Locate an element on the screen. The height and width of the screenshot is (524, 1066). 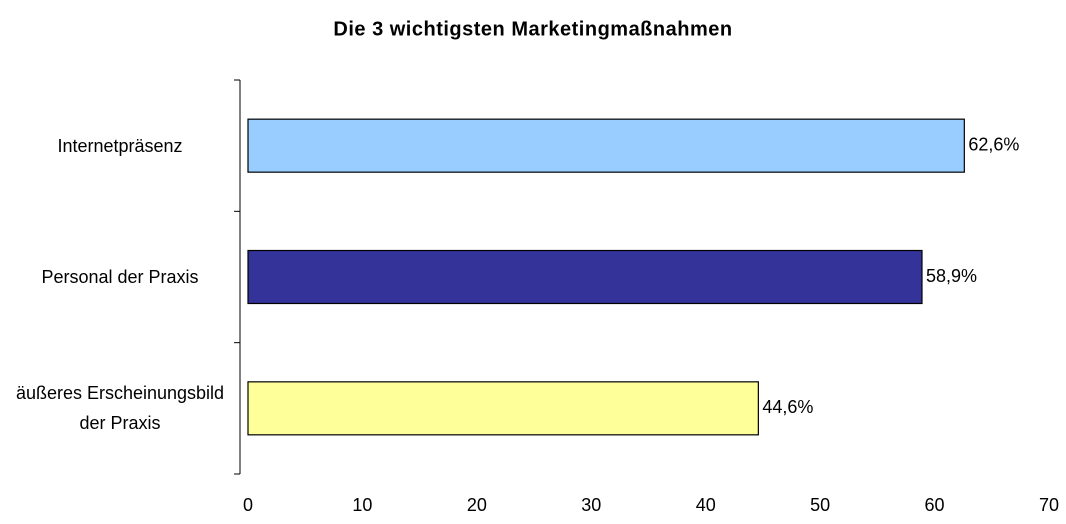
x-tick-label: 20 is located at coordinates (477, 505).